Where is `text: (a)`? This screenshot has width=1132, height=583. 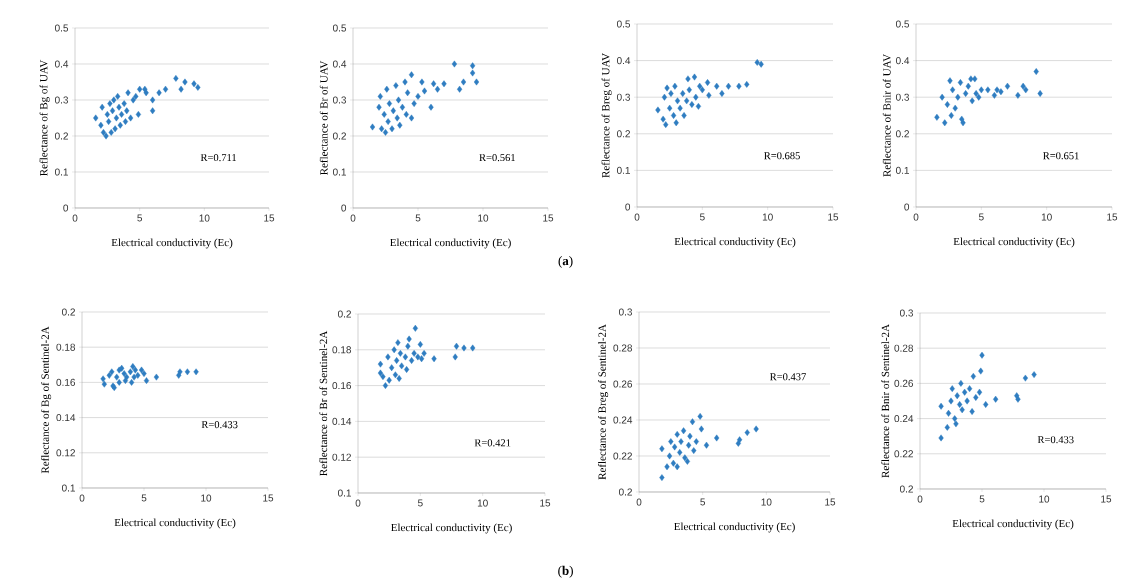 text: (a) is located at coordinates (565, 262).